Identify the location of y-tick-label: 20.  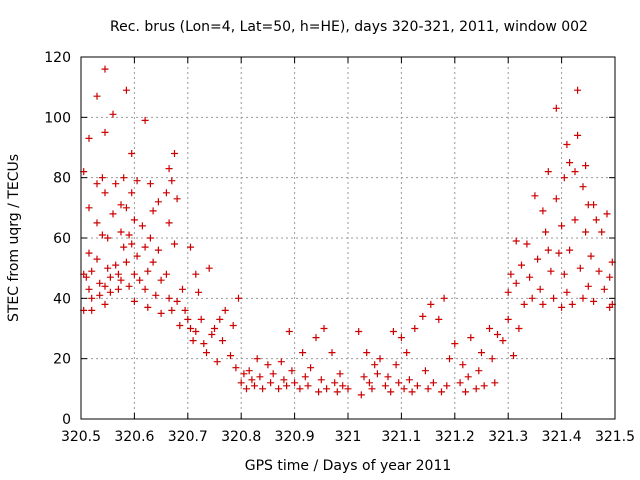
(62, 360).